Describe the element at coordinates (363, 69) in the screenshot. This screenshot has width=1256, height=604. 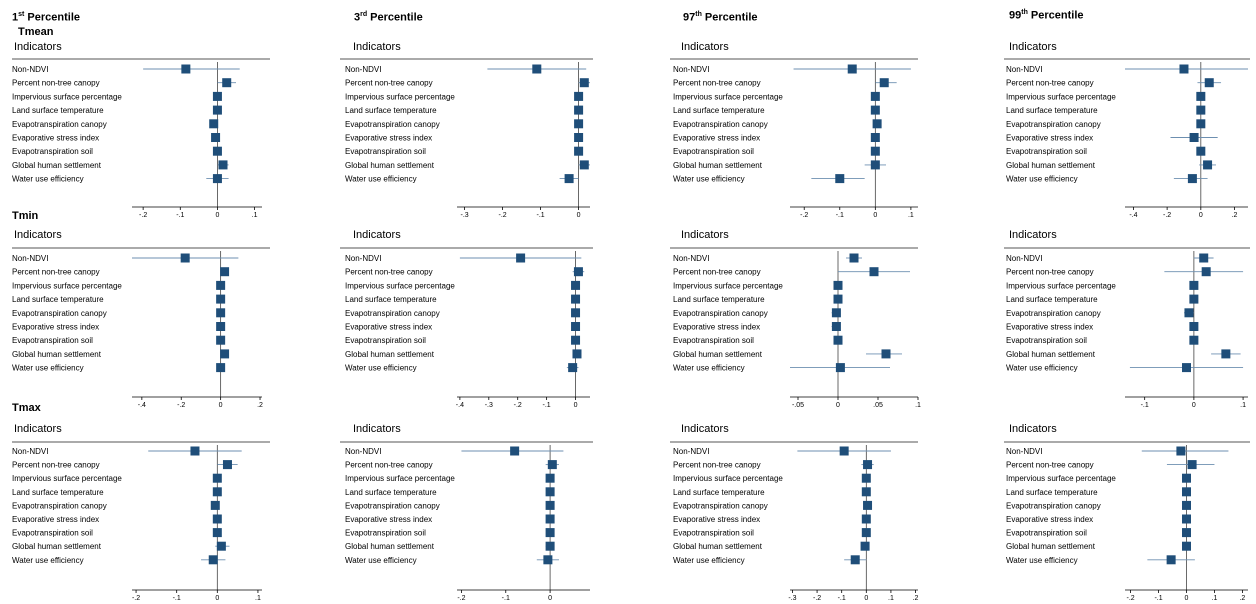
I see `panel-2-label-0: Non-NDVI` at that location.